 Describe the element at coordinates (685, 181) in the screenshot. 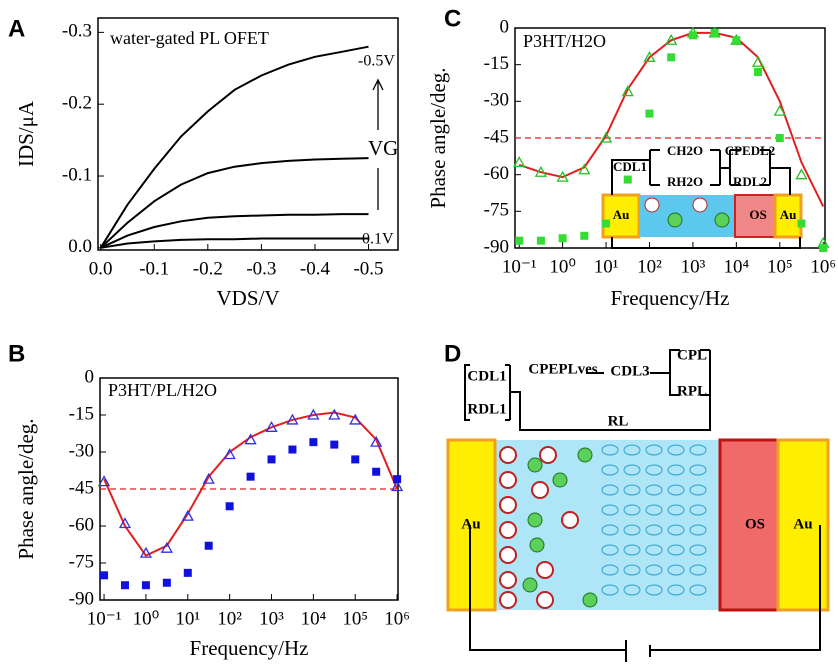

I see `circuit-label: RH2O` at that location.